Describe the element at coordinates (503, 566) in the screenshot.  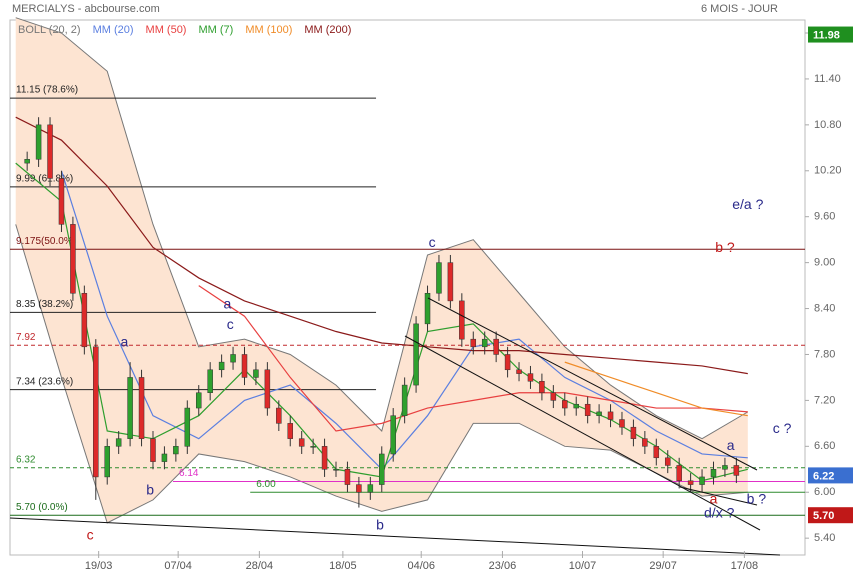
I see `x-tick-label: 23/06` at that location.